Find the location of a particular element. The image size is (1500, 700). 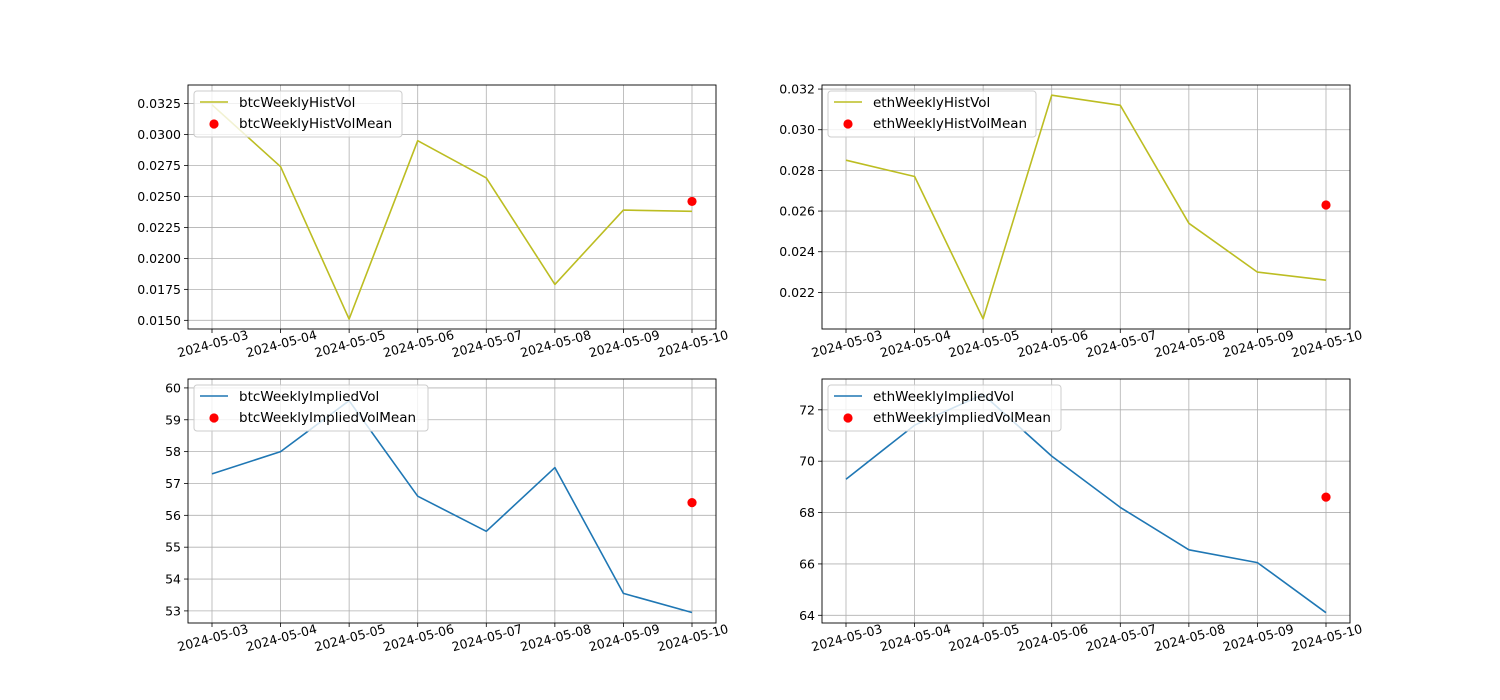

y-tick-label: 0.0150 is located at coordinates (159, 320).